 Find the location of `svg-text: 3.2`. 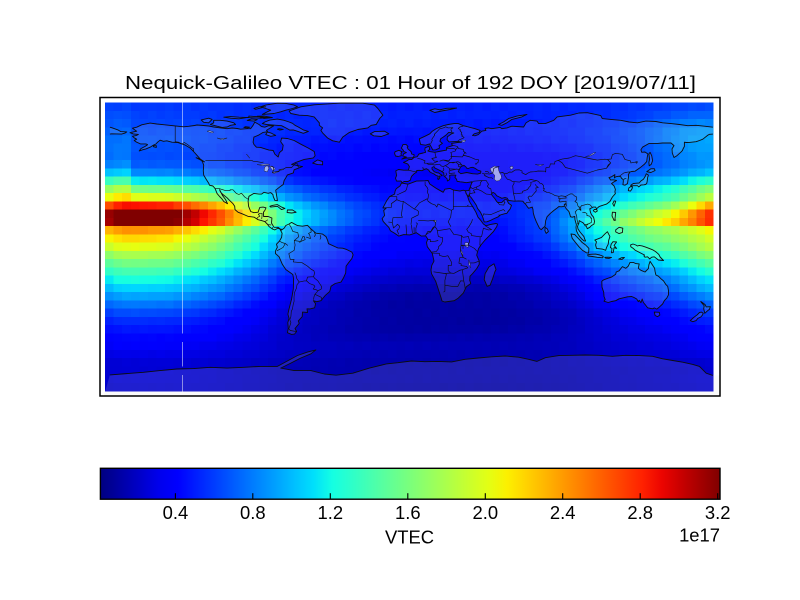

svg-text: 3.2 is located at coordinates (718, 512).